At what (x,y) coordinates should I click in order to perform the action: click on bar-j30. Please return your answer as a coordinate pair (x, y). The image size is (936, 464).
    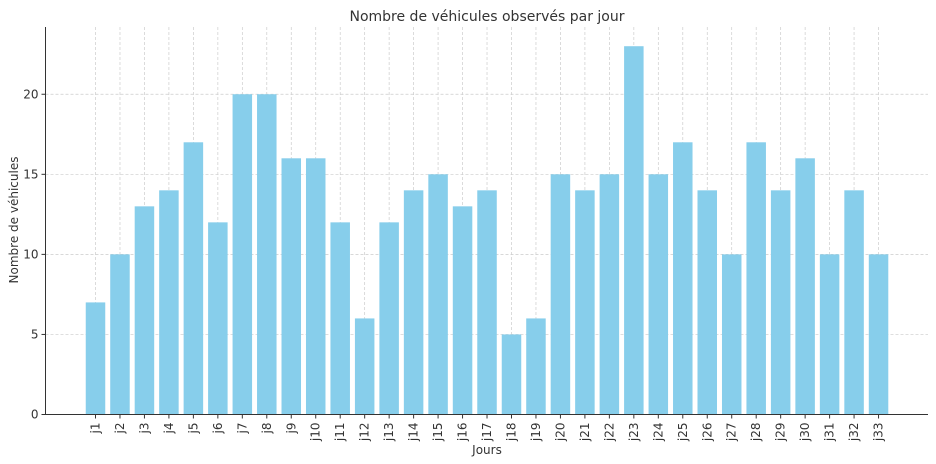
    Looking at the image, I should click on (805, 286).